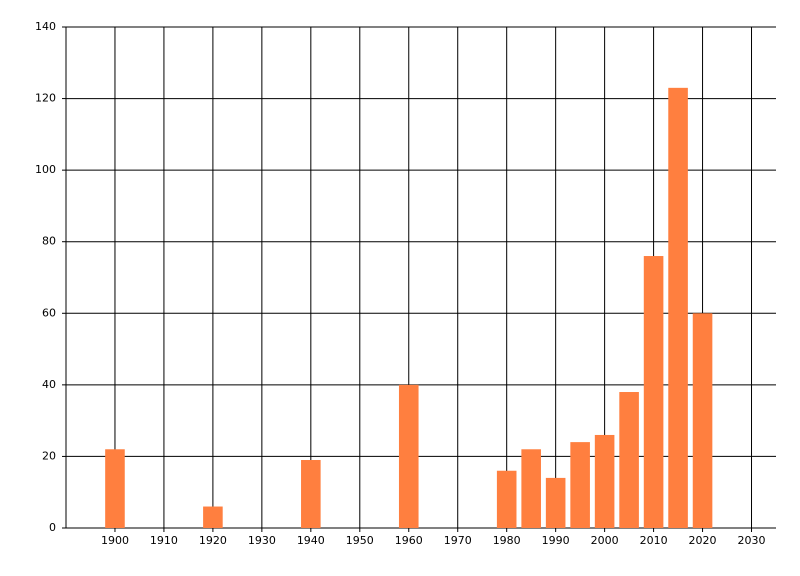  What do you see at coordinates (752, 540) in the screenshot?
I see `x-tick-label: 2030` at bounding box center [752, 540].